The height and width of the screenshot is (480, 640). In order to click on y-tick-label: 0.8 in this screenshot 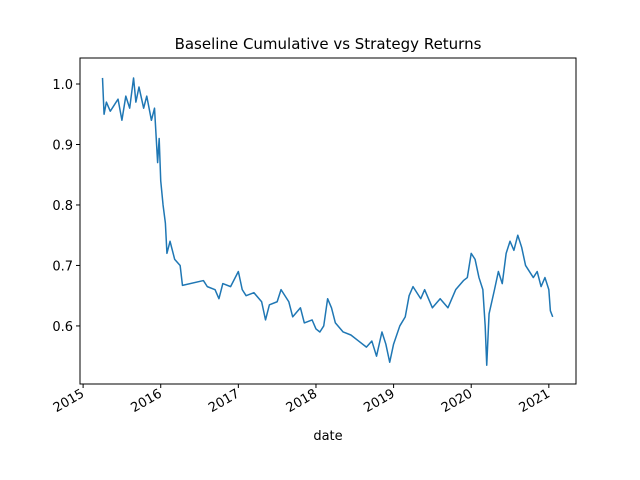, I will do `click(62, 206)`.